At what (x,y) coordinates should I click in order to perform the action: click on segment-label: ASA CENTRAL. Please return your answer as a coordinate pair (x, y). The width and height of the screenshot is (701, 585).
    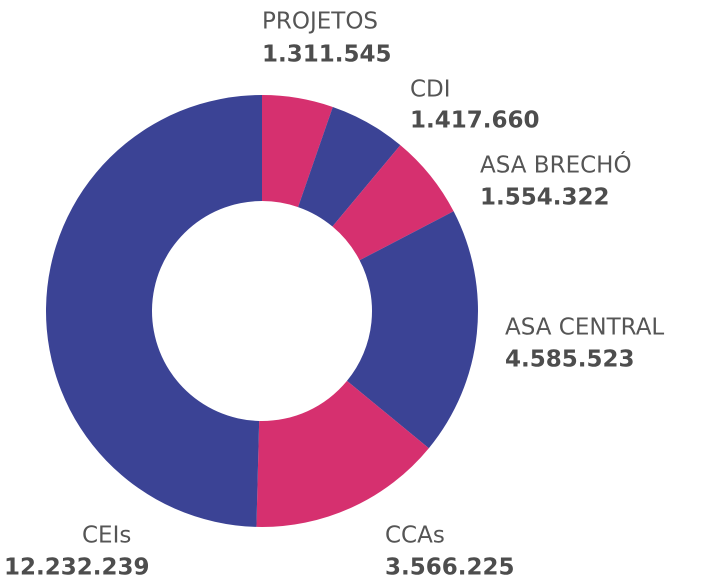
    Looking at the image, I should click on (584, 328).